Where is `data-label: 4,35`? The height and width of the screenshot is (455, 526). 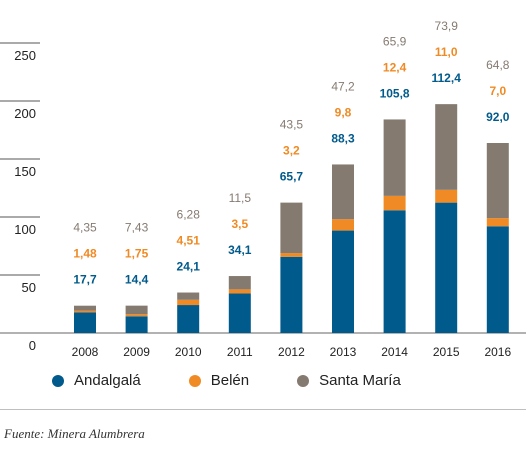
data-label: 4,35 is located at coordinates (85, 228).